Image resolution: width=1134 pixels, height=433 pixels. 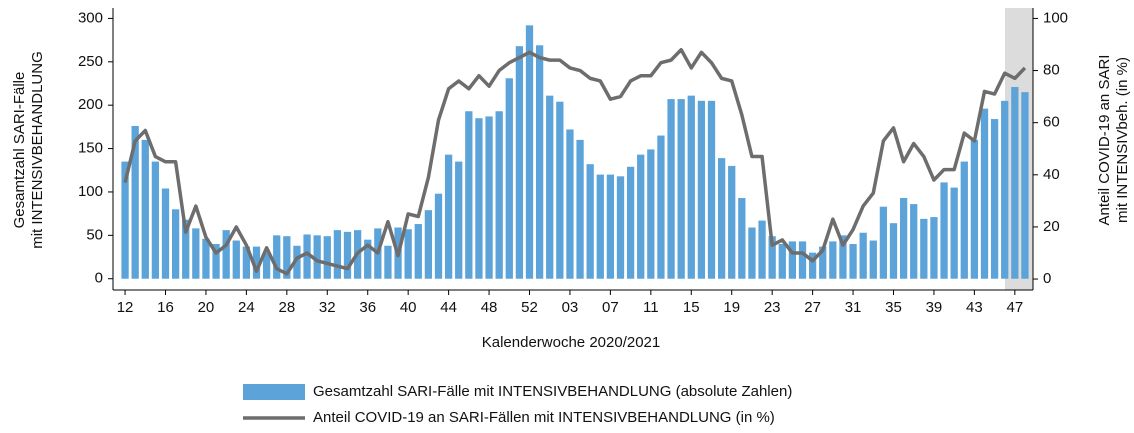 What do you see at coordinates (1047, 278) in the screenshot?
I see `y2-tick-label: 0` at bounding box center [1047, 278].